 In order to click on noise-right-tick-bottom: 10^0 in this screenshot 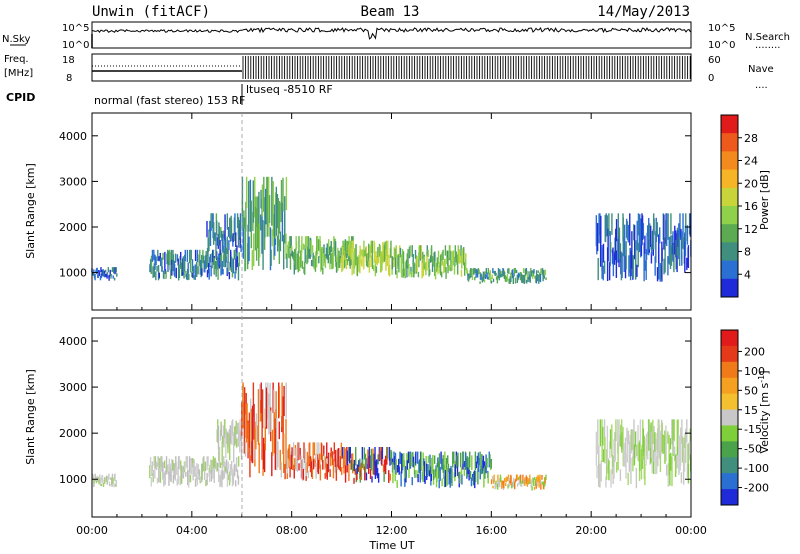, I will do `click(721, 45)`.